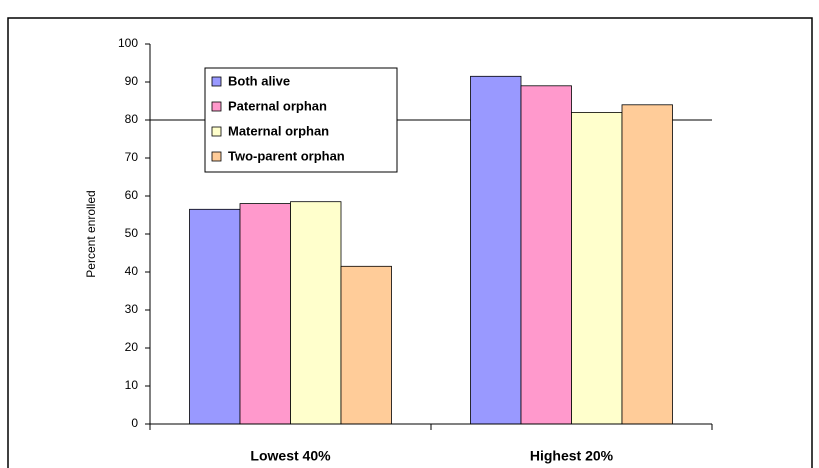 Image resolution: width=819 pixels, height=468 pixels. Describe the element at coordinates (572, 456) in the screenshot. I see `x-tick-label: Highest 20%` at that location.